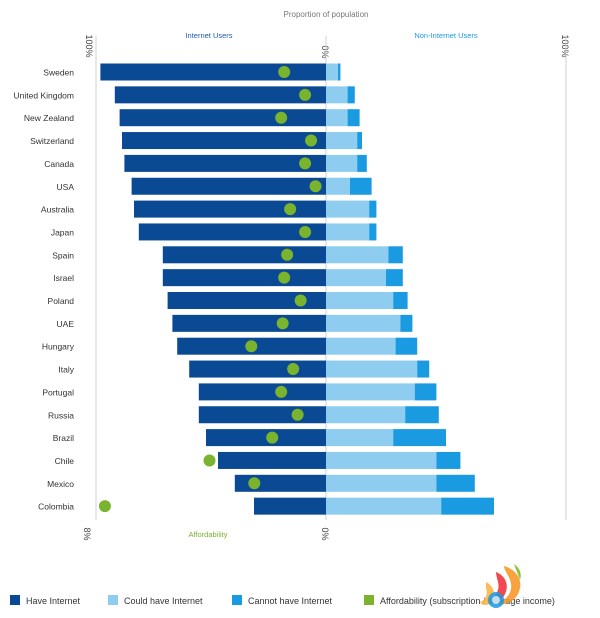 This screenshot has width=600, height=618. I want to click on country-label: Mexico, so click(60, 484).